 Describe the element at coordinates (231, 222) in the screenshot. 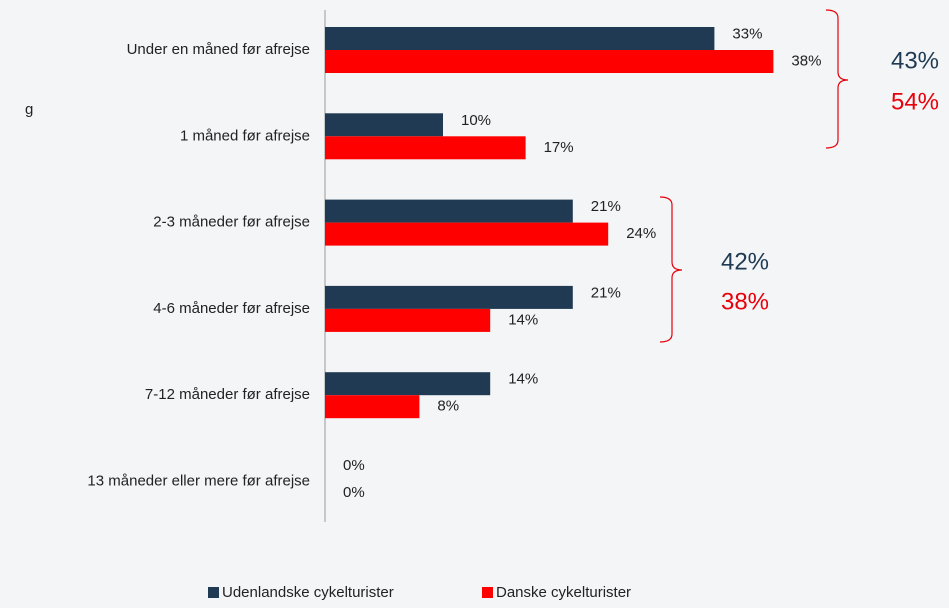

I see `category-label: 2-3 måneder før afrejse` at that location.